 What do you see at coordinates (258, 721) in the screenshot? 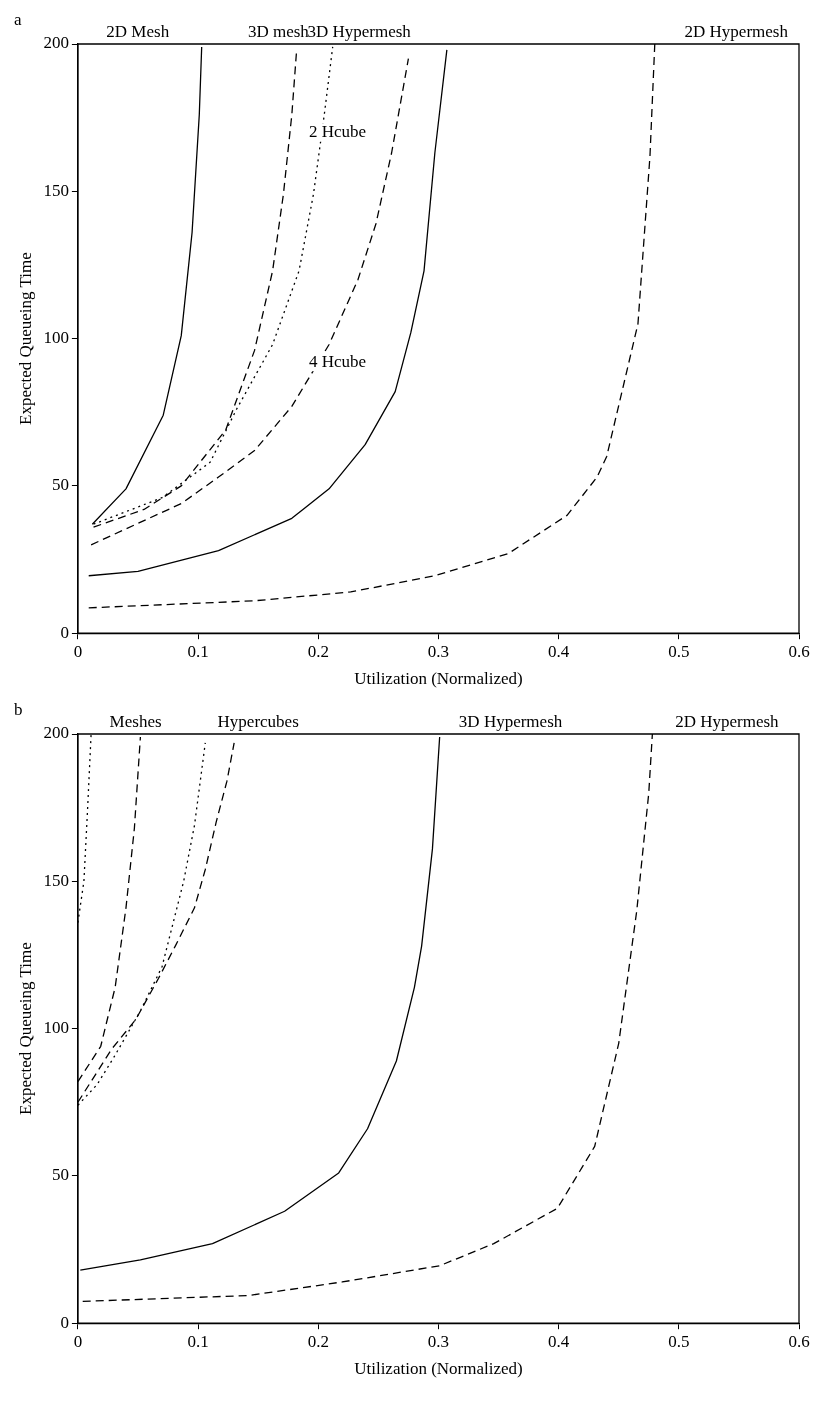
I see `text: Hypercubes` at bounding box center [258, 721].